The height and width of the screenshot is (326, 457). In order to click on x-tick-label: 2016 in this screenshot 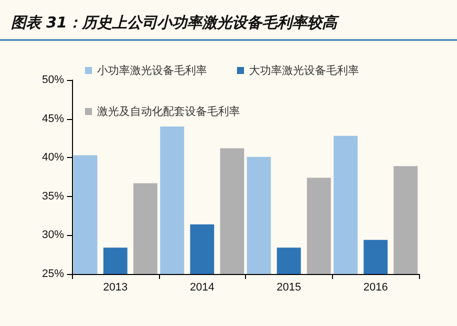, I will do `click(375, 288)`.